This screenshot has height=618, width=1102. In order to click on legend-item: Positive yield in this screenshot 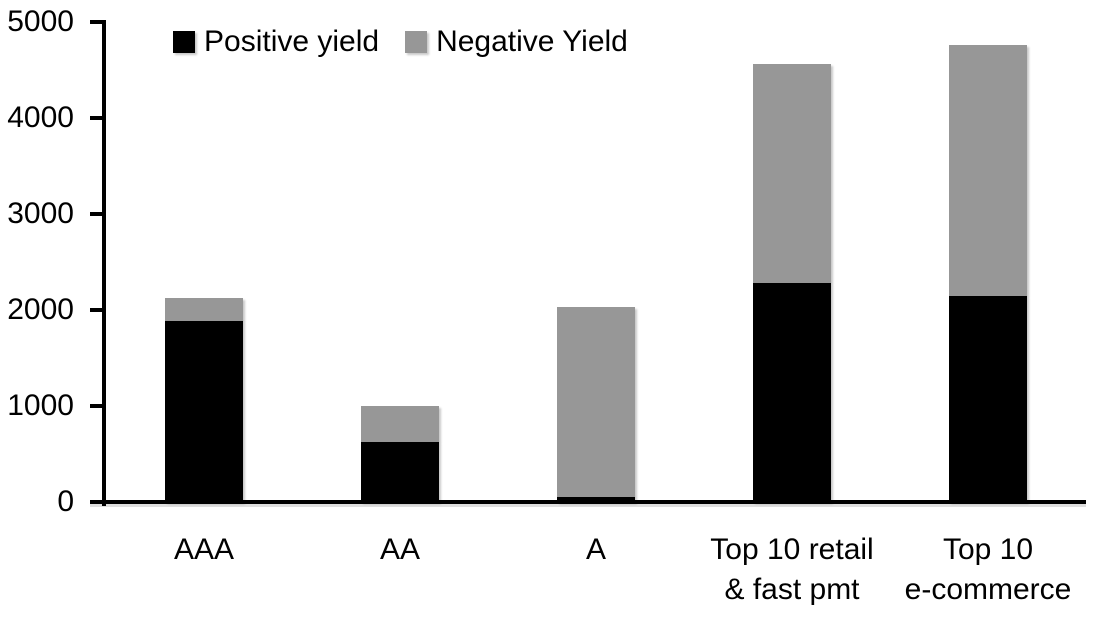, I will do `click(276, 42)`.